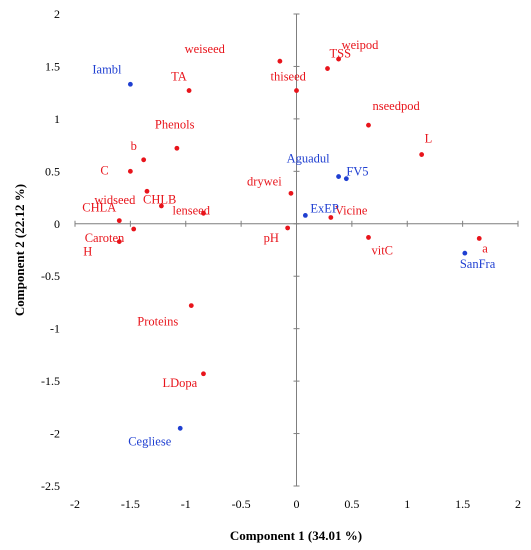 This screenshot has width=531, height=550. Describe the element at coordinates (52, 171) in the screenshot. I see `y-tick-label: 0.5` at that location.